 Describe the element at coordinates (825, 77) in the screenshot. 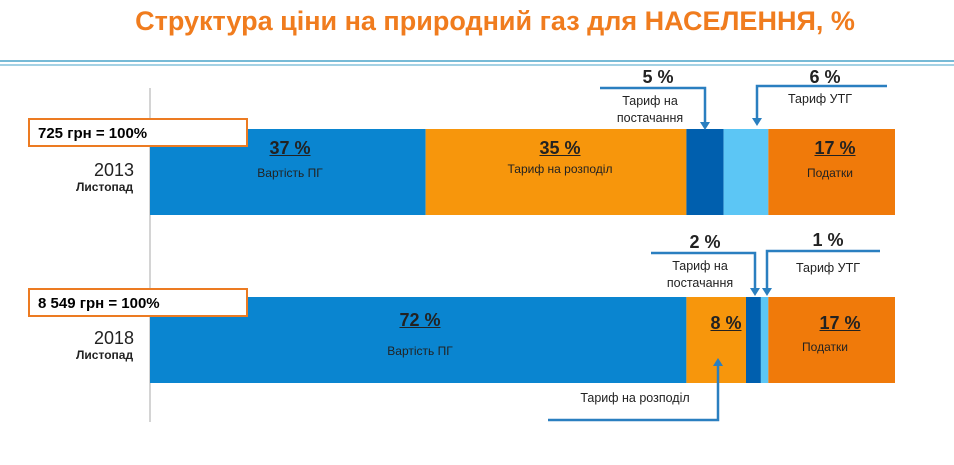

I see `callout-value-utg-2013: 6 %` at that location.